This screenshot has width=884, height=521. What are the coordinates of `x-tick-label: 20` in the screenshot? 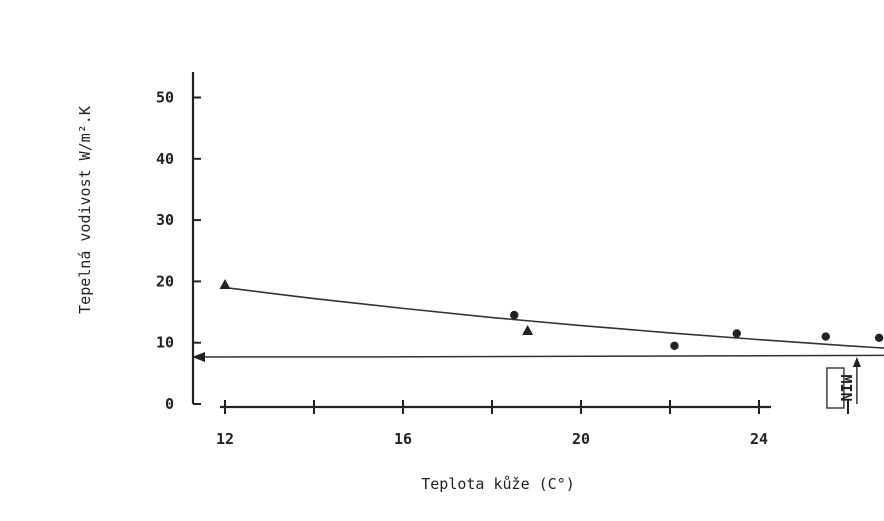 It's located at (581, 439).